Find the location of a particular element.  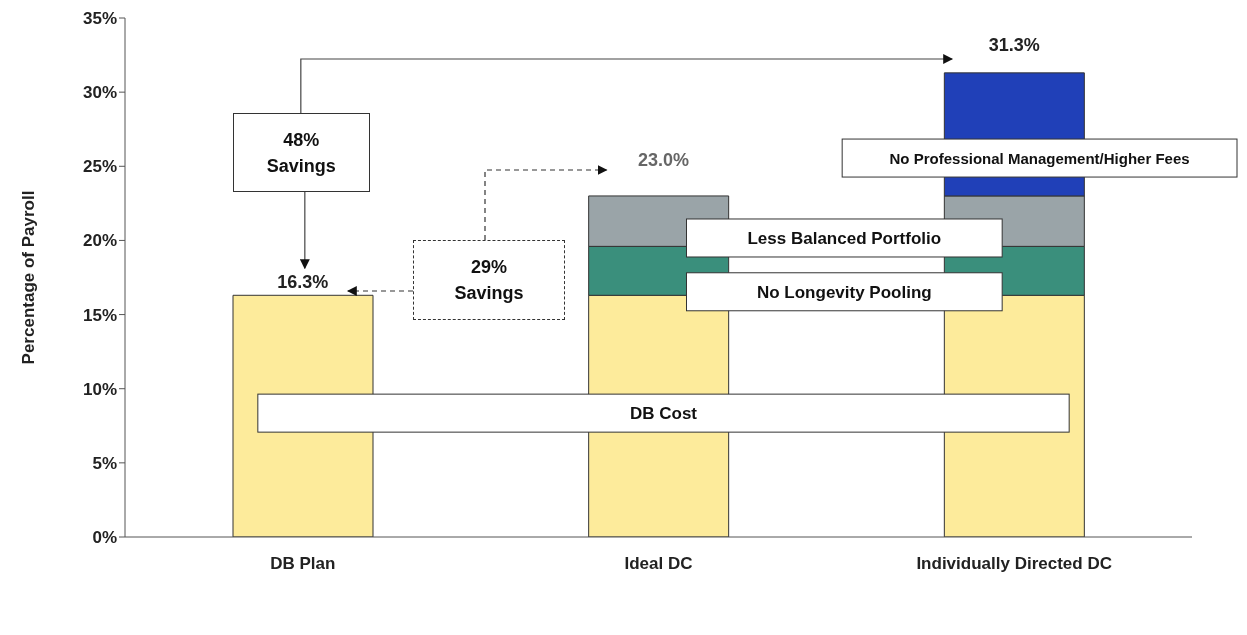

y-tick-label: 20% is located at coordinates (99, 241).